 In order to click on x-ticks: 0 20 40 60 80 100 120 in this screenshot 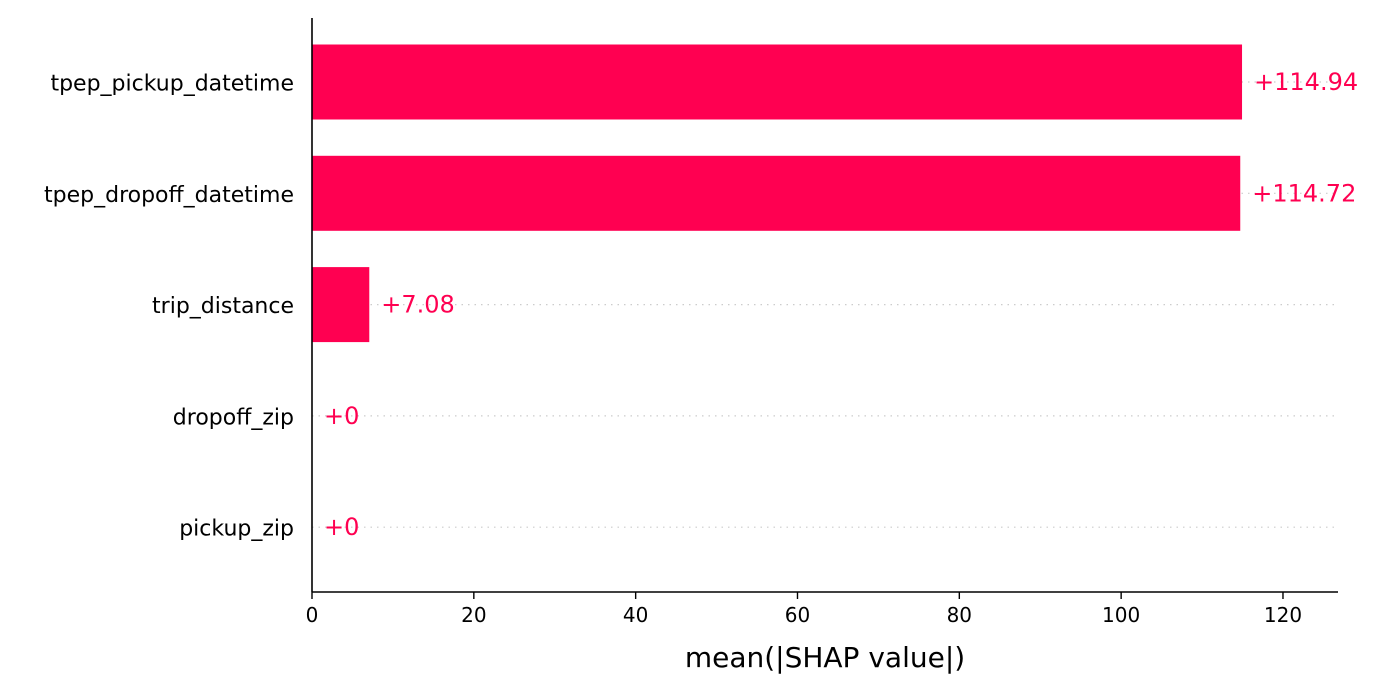, I will do `click(804, 609)`.